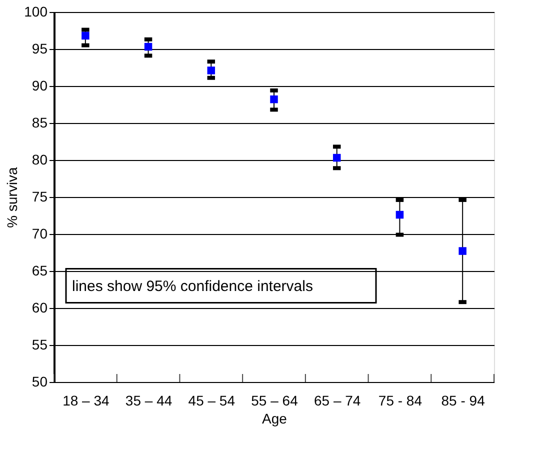  Describe the element at coordinates (40, 48) in the screenshot. I see `y-tick-label: 95` at that location.